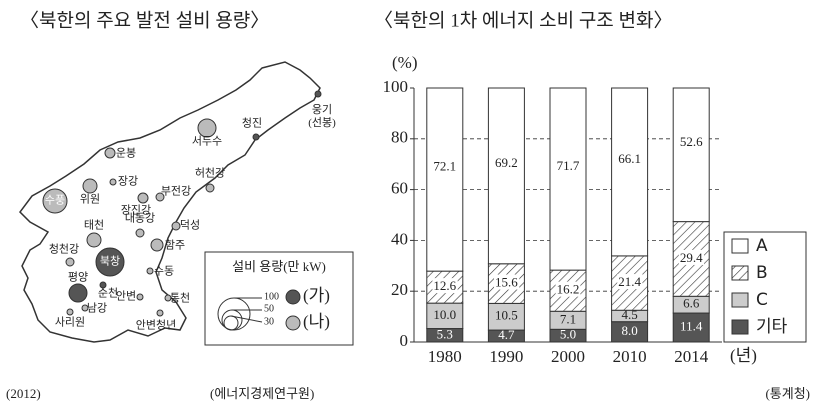 The height and width of the screenshot is (413, 816). I want to click on x-tick-label: 2000, so click(568, 356).